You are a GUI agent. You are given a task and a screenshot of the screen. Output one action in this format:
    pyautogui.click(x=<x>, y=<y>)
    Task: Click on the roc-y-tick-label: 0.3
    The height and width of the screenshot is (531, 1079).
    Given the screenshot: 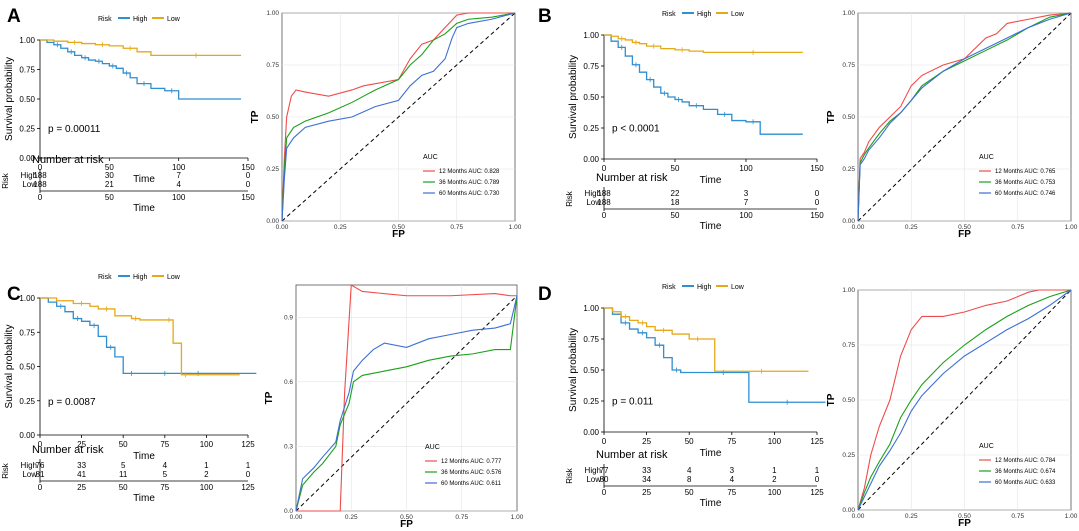 What is the action you would take?
    pyautogui.click(x=288, y=446)
    